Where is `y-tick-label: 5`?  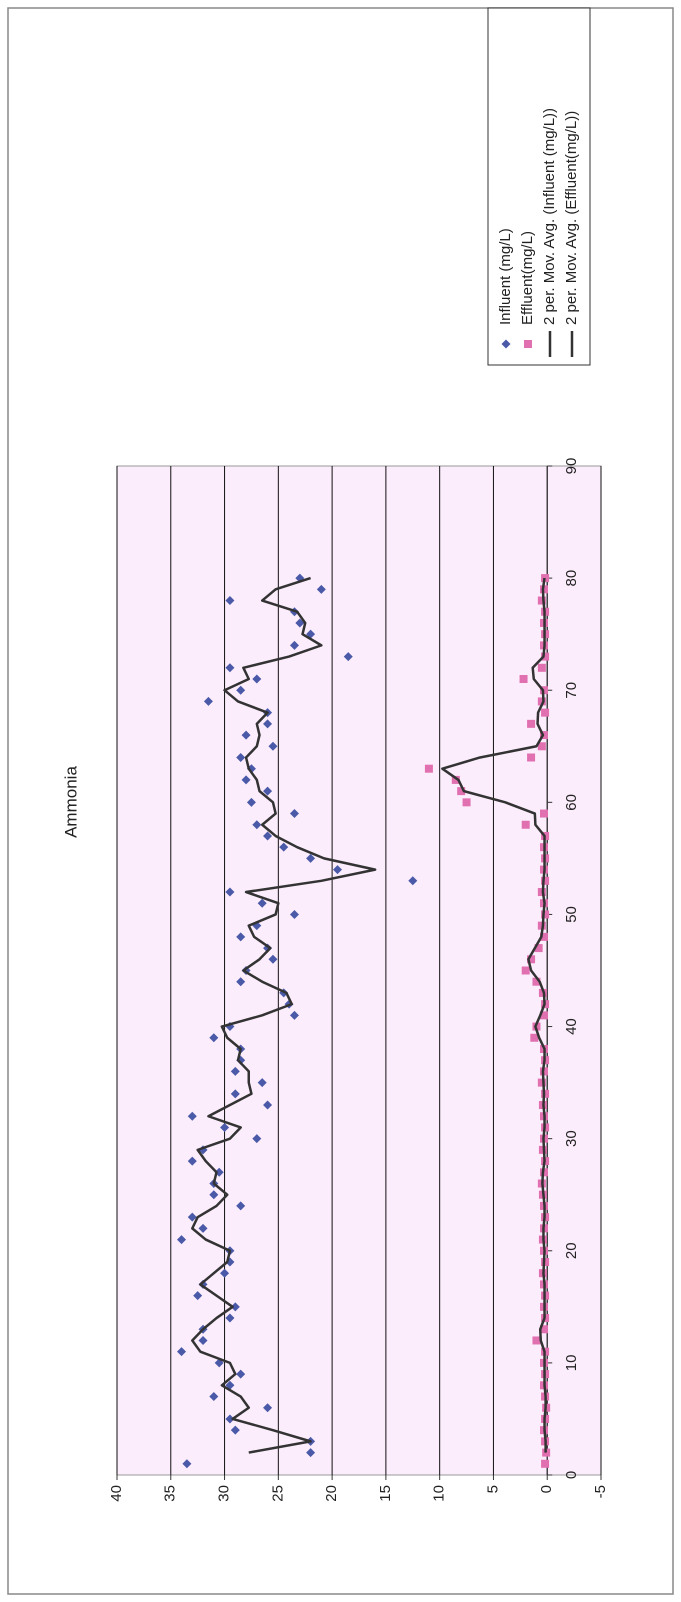
y-tick-label: 5 is located at coordinates (492, 1489).